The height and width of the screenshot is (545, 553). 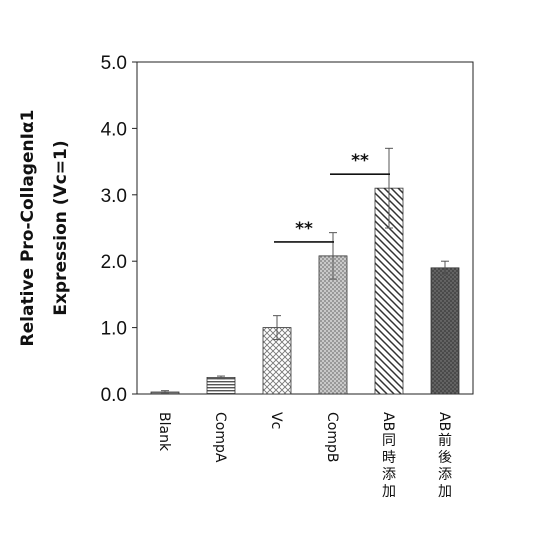 I want to click on x-tick-label-char: 前, so click(x=445, y=440).